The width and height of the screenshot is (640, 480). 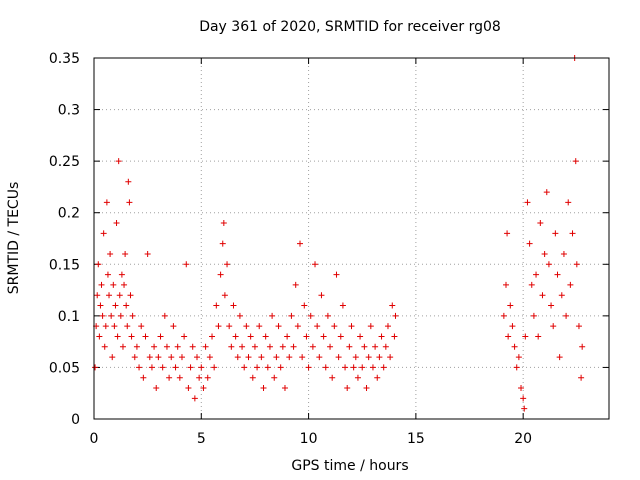 I want to click on x-axis-label: GPS time / hours, so click(x=349, y=466).